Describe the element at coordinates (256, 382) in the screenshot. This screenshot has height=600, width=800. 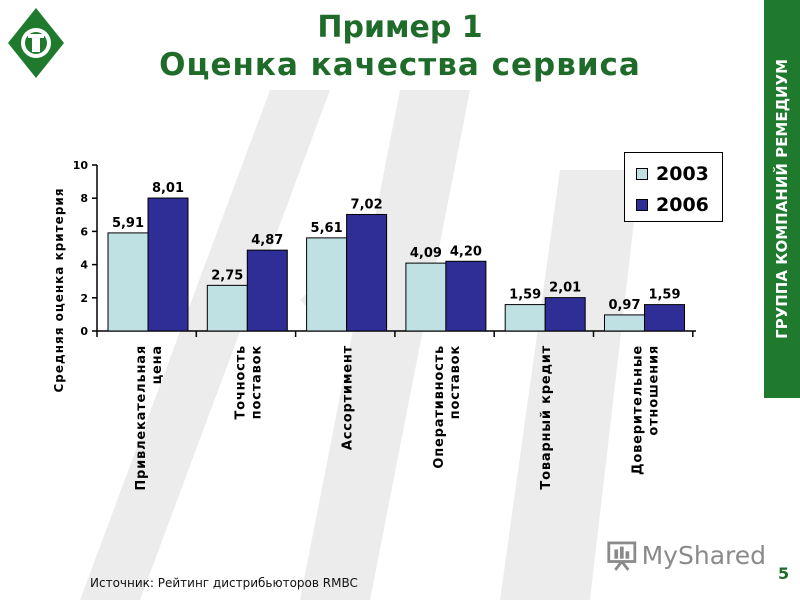
I see `category-label-1: поставок` at that location.